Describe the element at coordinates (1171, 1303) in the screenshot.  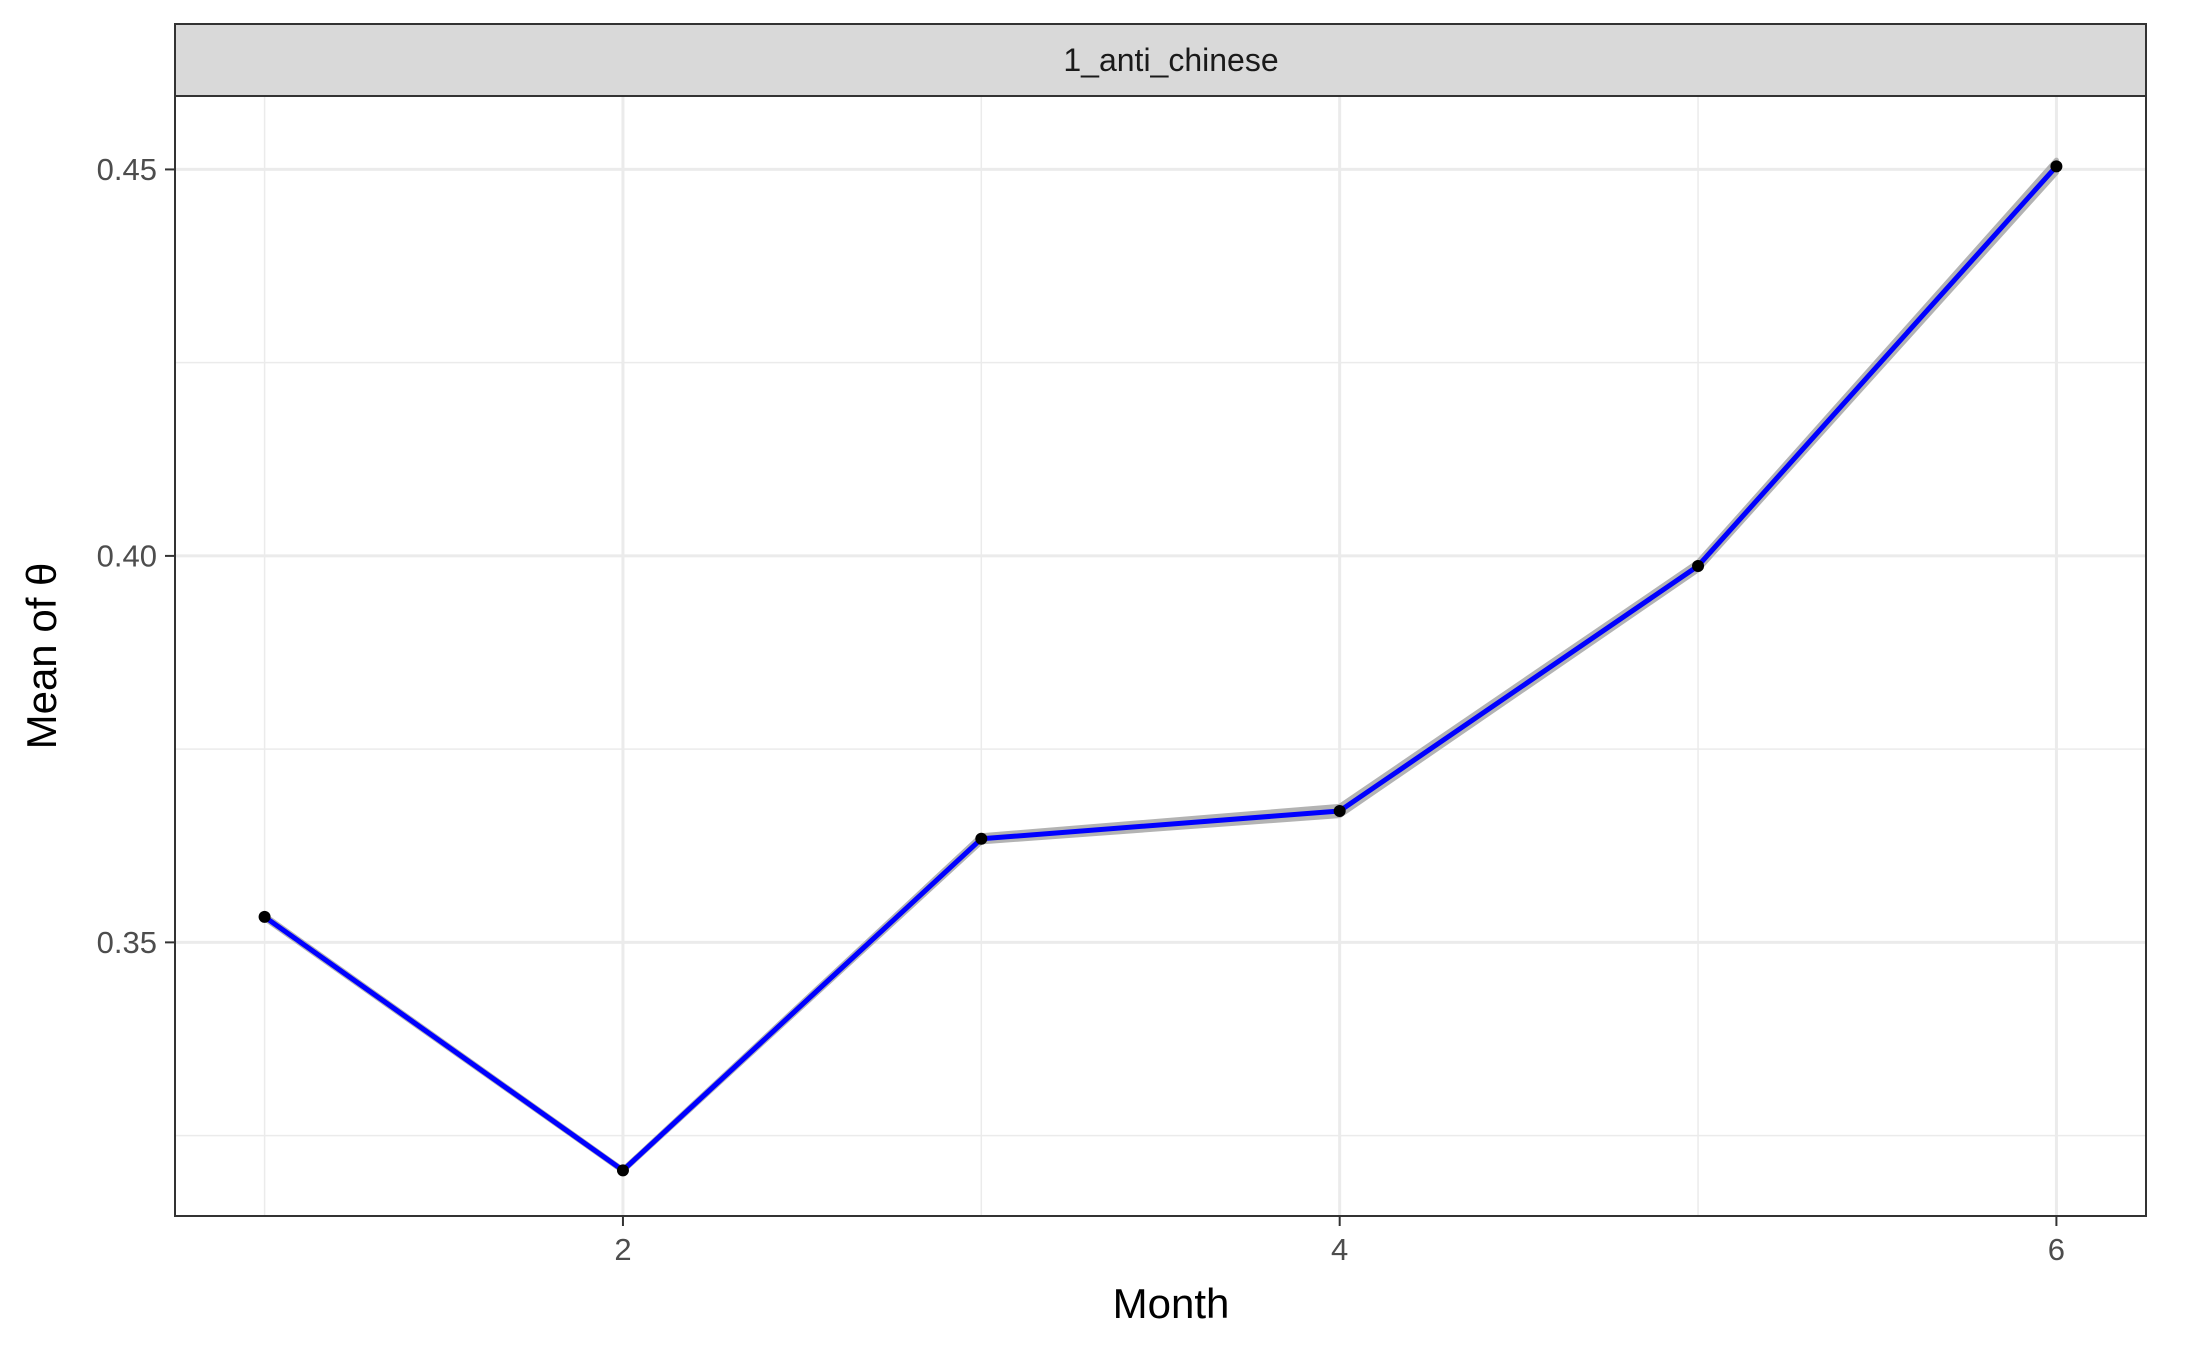
I see `x-axis-title: Month` at that location.